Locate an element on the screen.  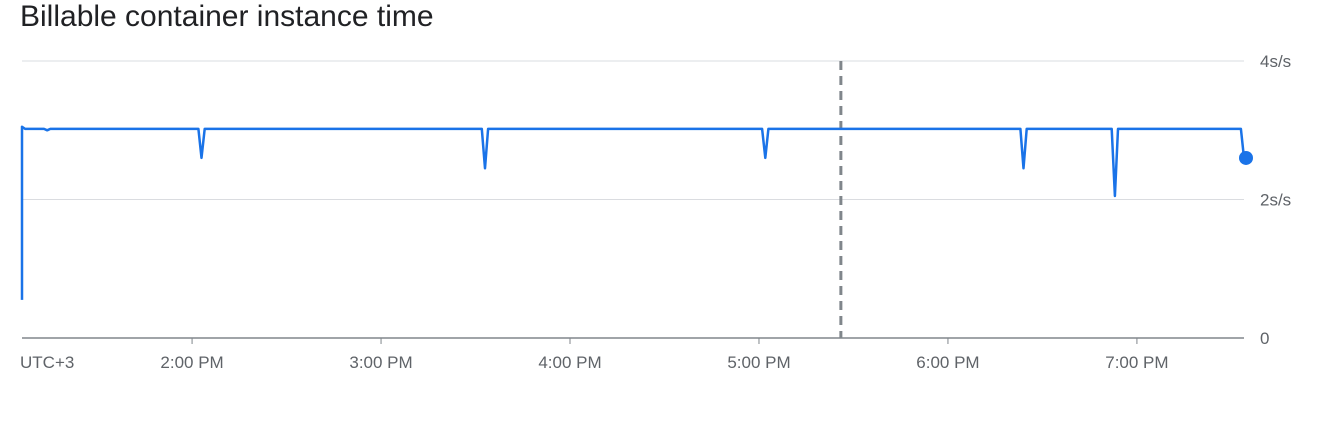
x-tick-label: 2:00 PM is located at coordinates (191, 362).